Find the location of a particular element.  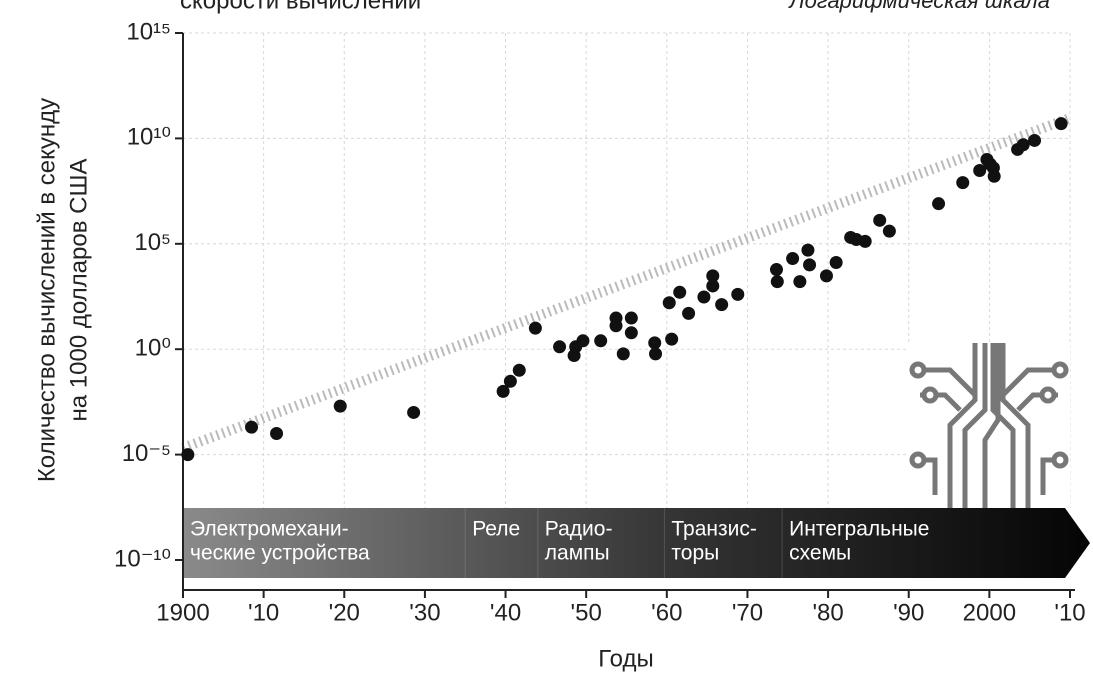

y-tick-label: 10¹⁵ is located at coordinates (148, 31).